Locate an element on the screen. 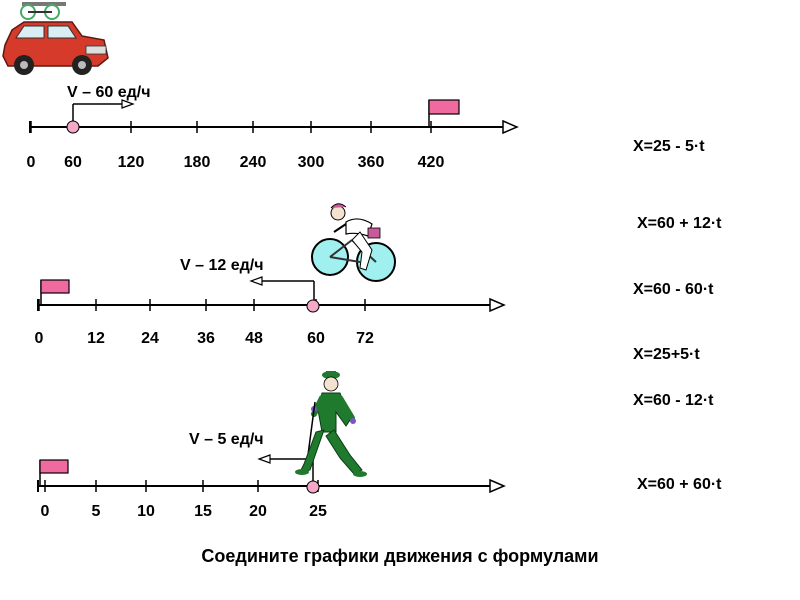 The image size is (800, 600). walker-icon is located at coordinates (331, 424).